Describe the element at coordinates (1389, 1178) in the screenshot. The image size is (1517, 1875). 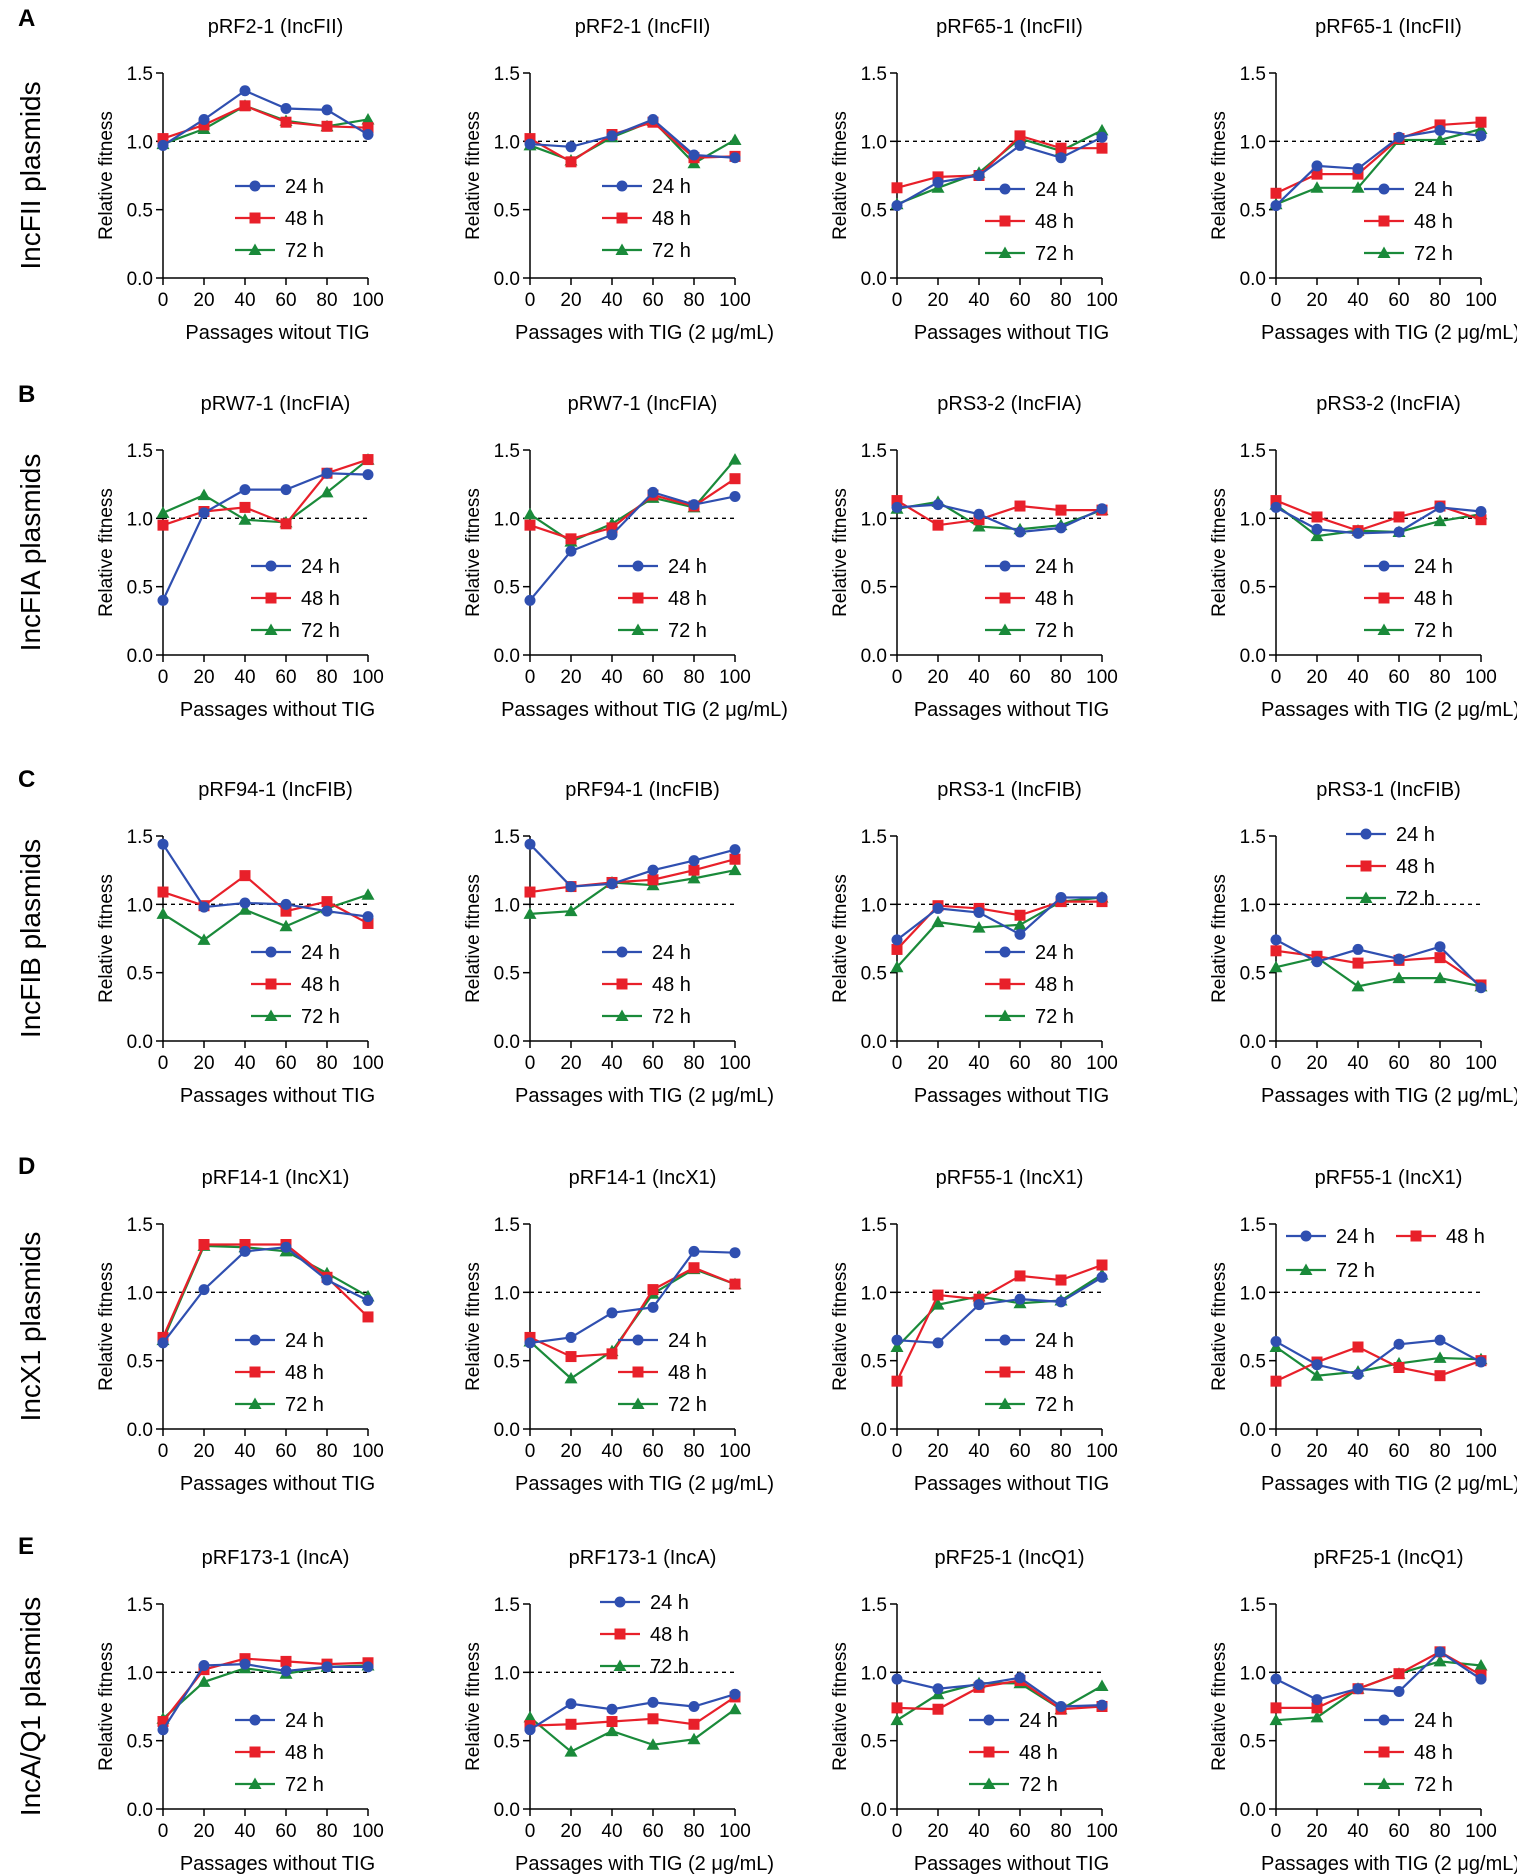
I see `chart-title: pRF55-1 (IncX1)` at that location.